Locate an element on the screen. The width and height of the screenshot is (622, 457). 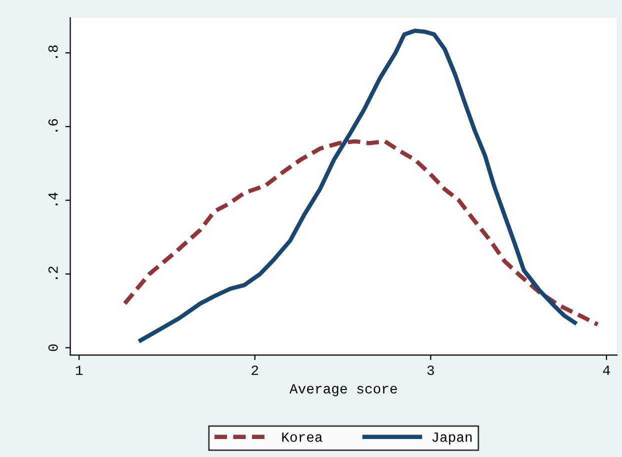
y-tick-label: .2 is located at coordinates (53, 272).